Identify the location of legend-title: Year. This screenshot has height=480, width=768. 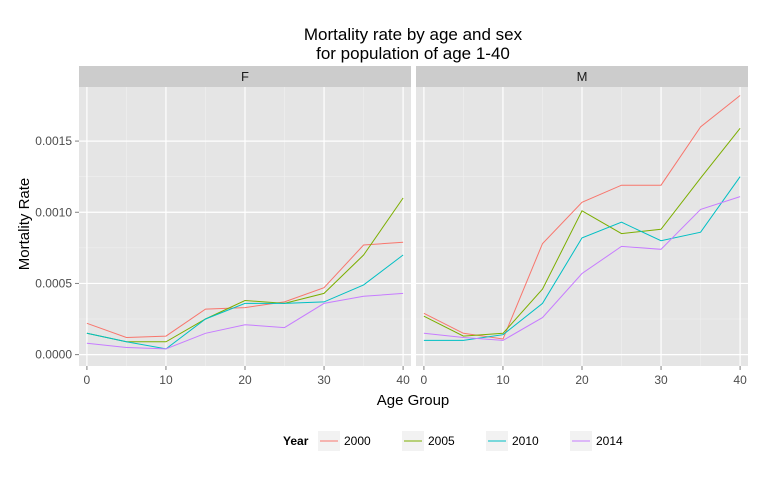
(296, 441).